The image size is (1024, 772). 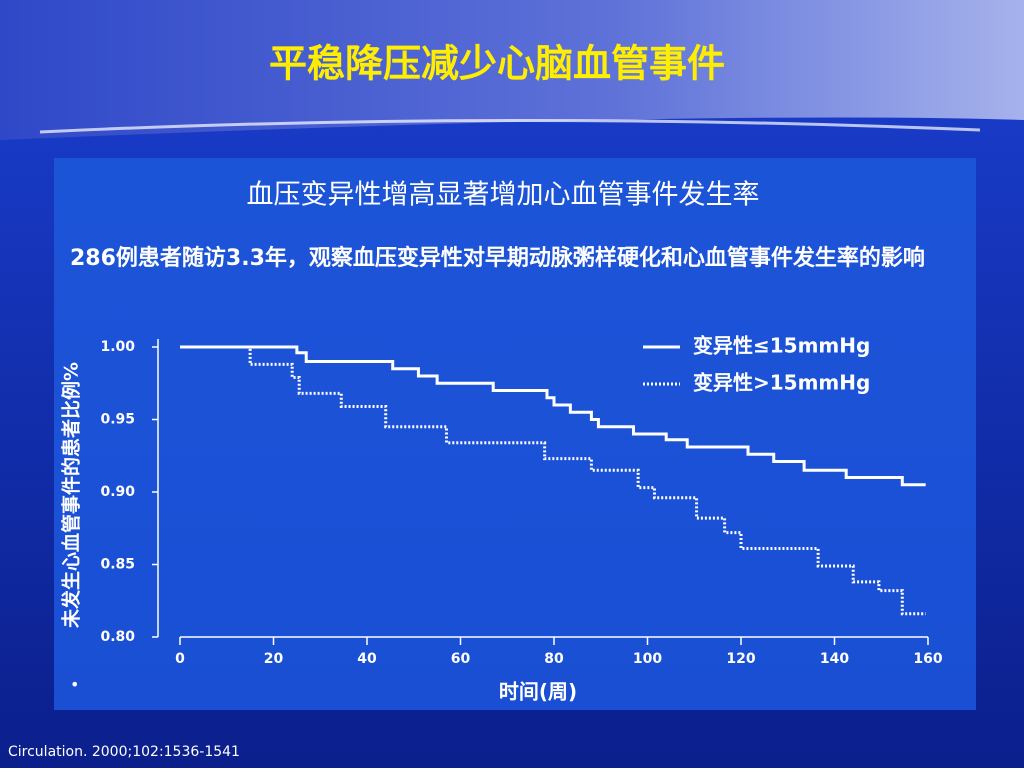 What do you see at coordinates (497, 64) in the screenshot?
I see `slide-title: 平稳降压减少心脑血管事件` at bounding box center [497, 64].